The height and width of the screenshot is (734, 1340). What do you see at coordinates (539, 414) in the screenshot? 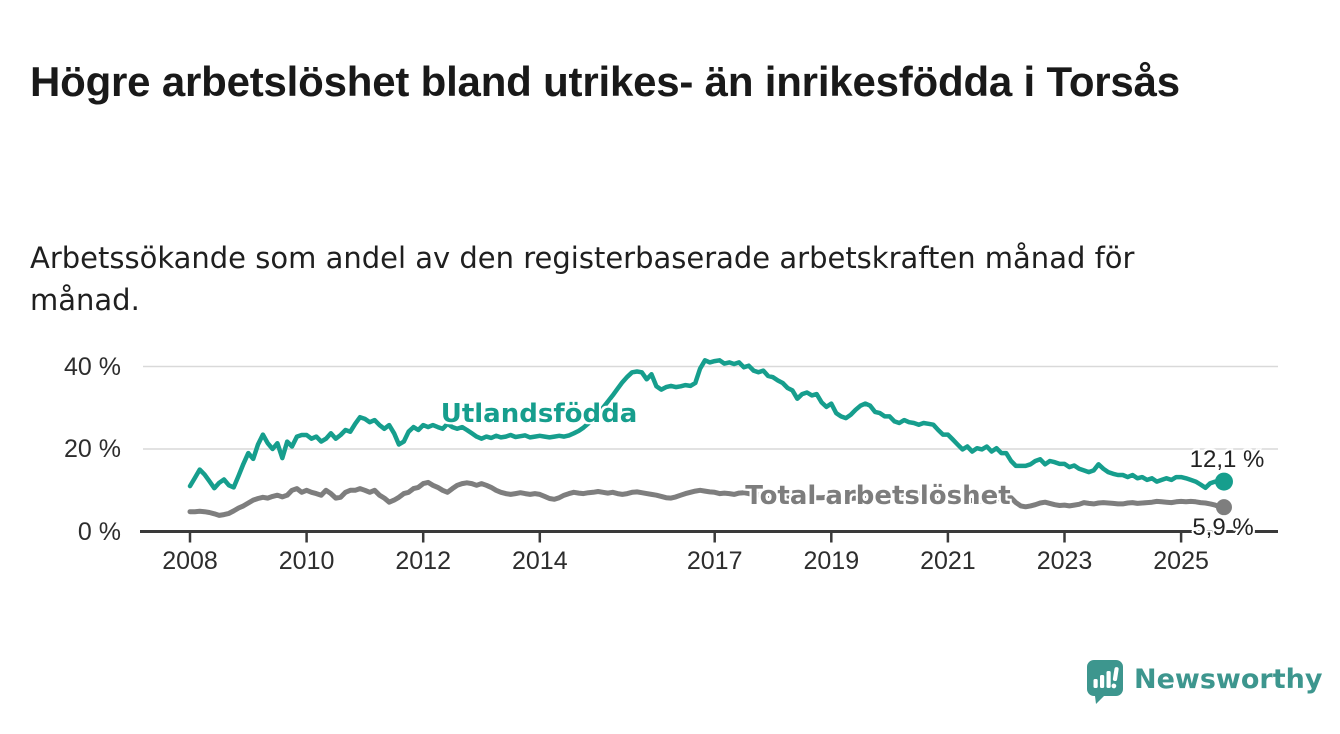
I see `series-label-utlandsfodda: Utlandsfödda` at bounding box center [539, 414].